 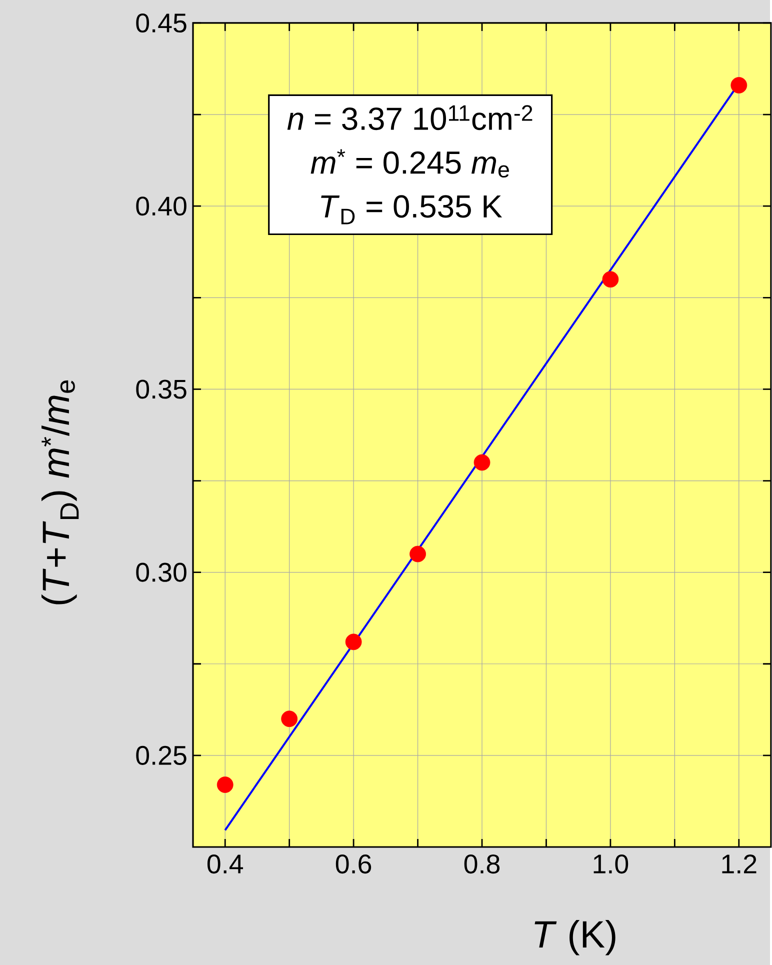 What do you see at coordinates (611, 864) in the screenshot?
I see `x-tick-label: 1.0` at bounding box center [611, 864].